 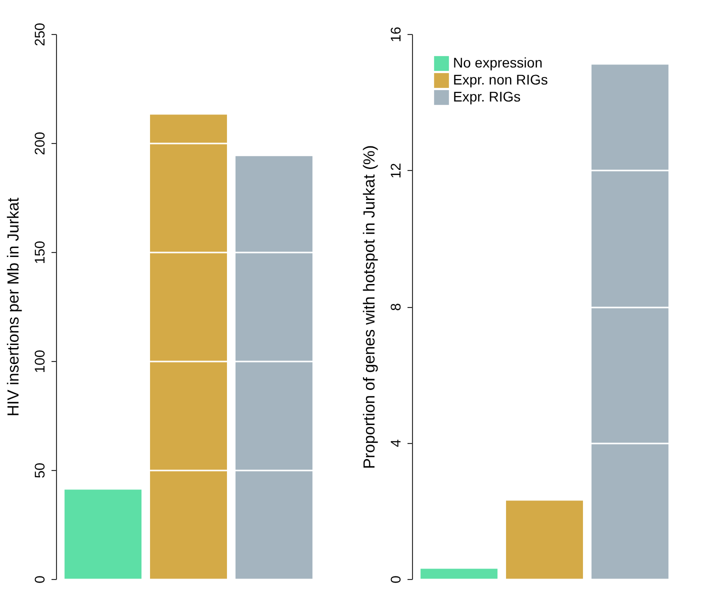 I want to click on legend-label: Expr. RIGs, so click(x=487, y=96).